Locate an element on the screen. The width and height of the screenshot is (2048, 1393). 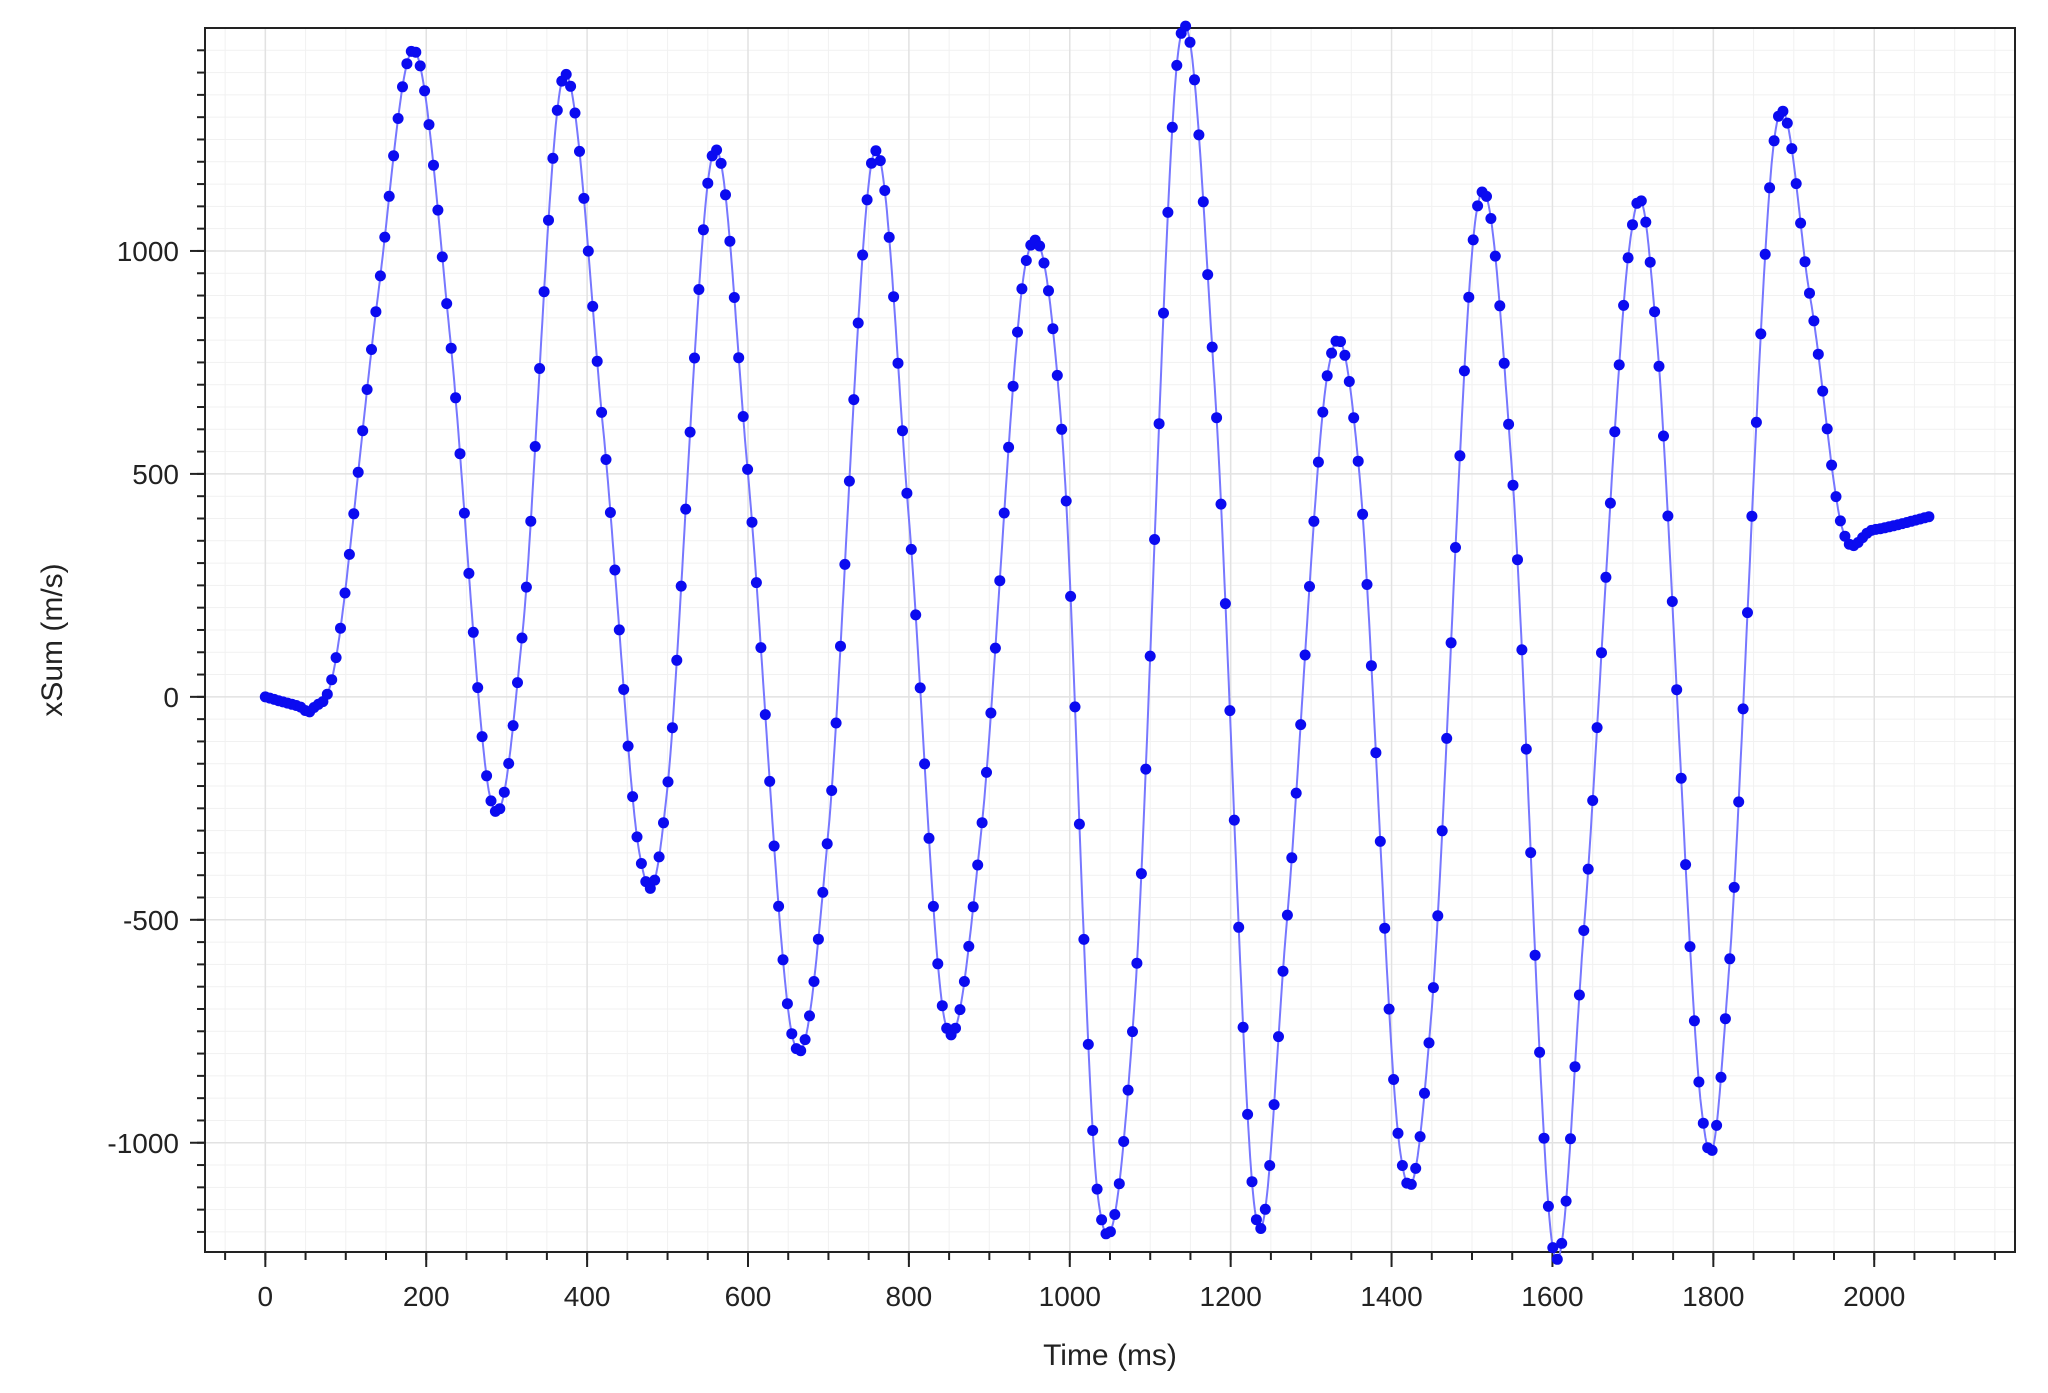
x-axis-title: Time (ms) is located at coordinates (1110, 1355).